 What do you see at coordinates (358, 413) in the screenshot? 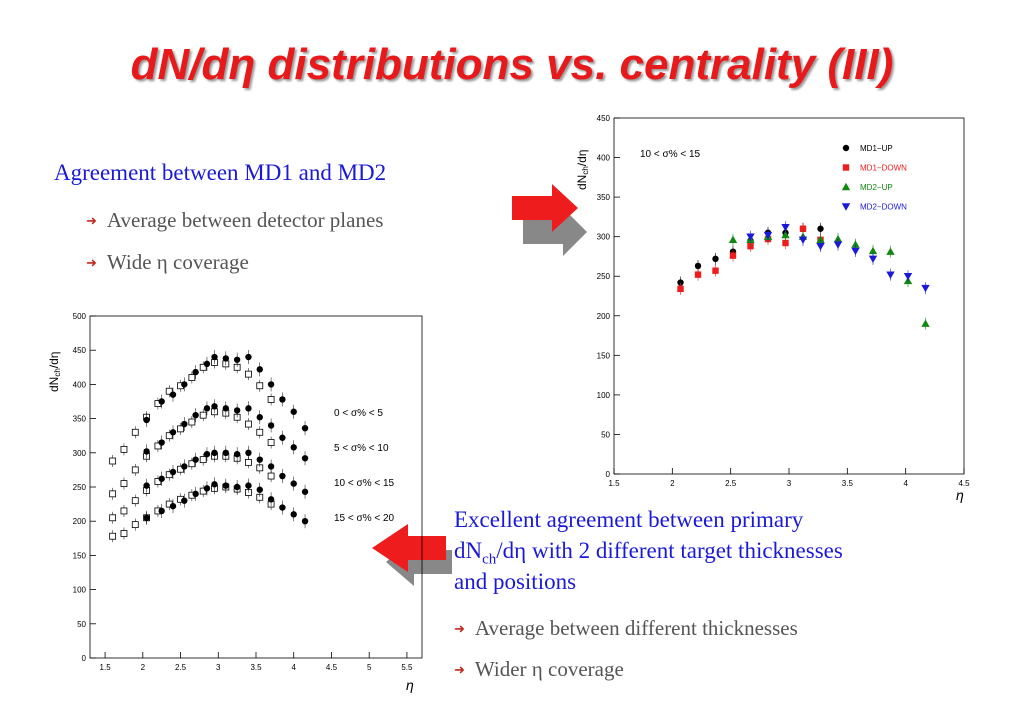
I see `series-label: 0 < σ% < 5` at bounding box center [358, 413].